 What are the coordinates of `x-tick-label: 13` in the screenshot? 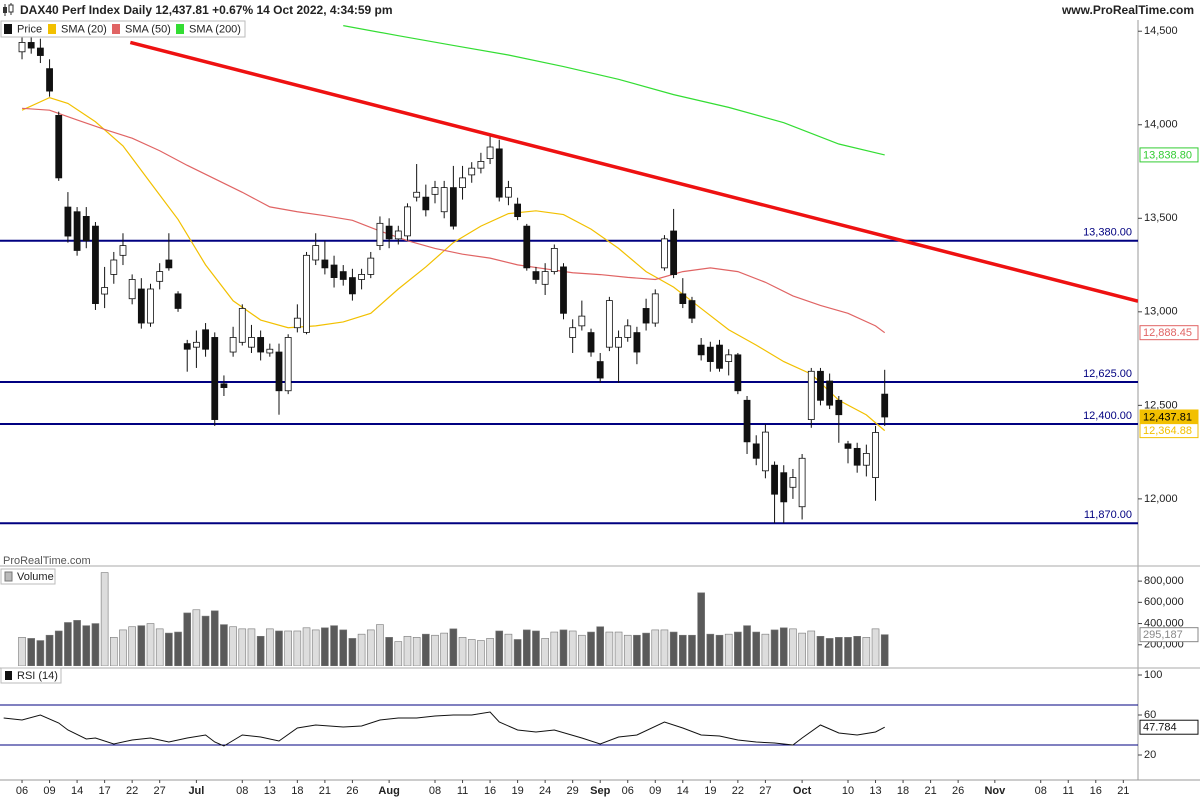 It's located at (875, 791).